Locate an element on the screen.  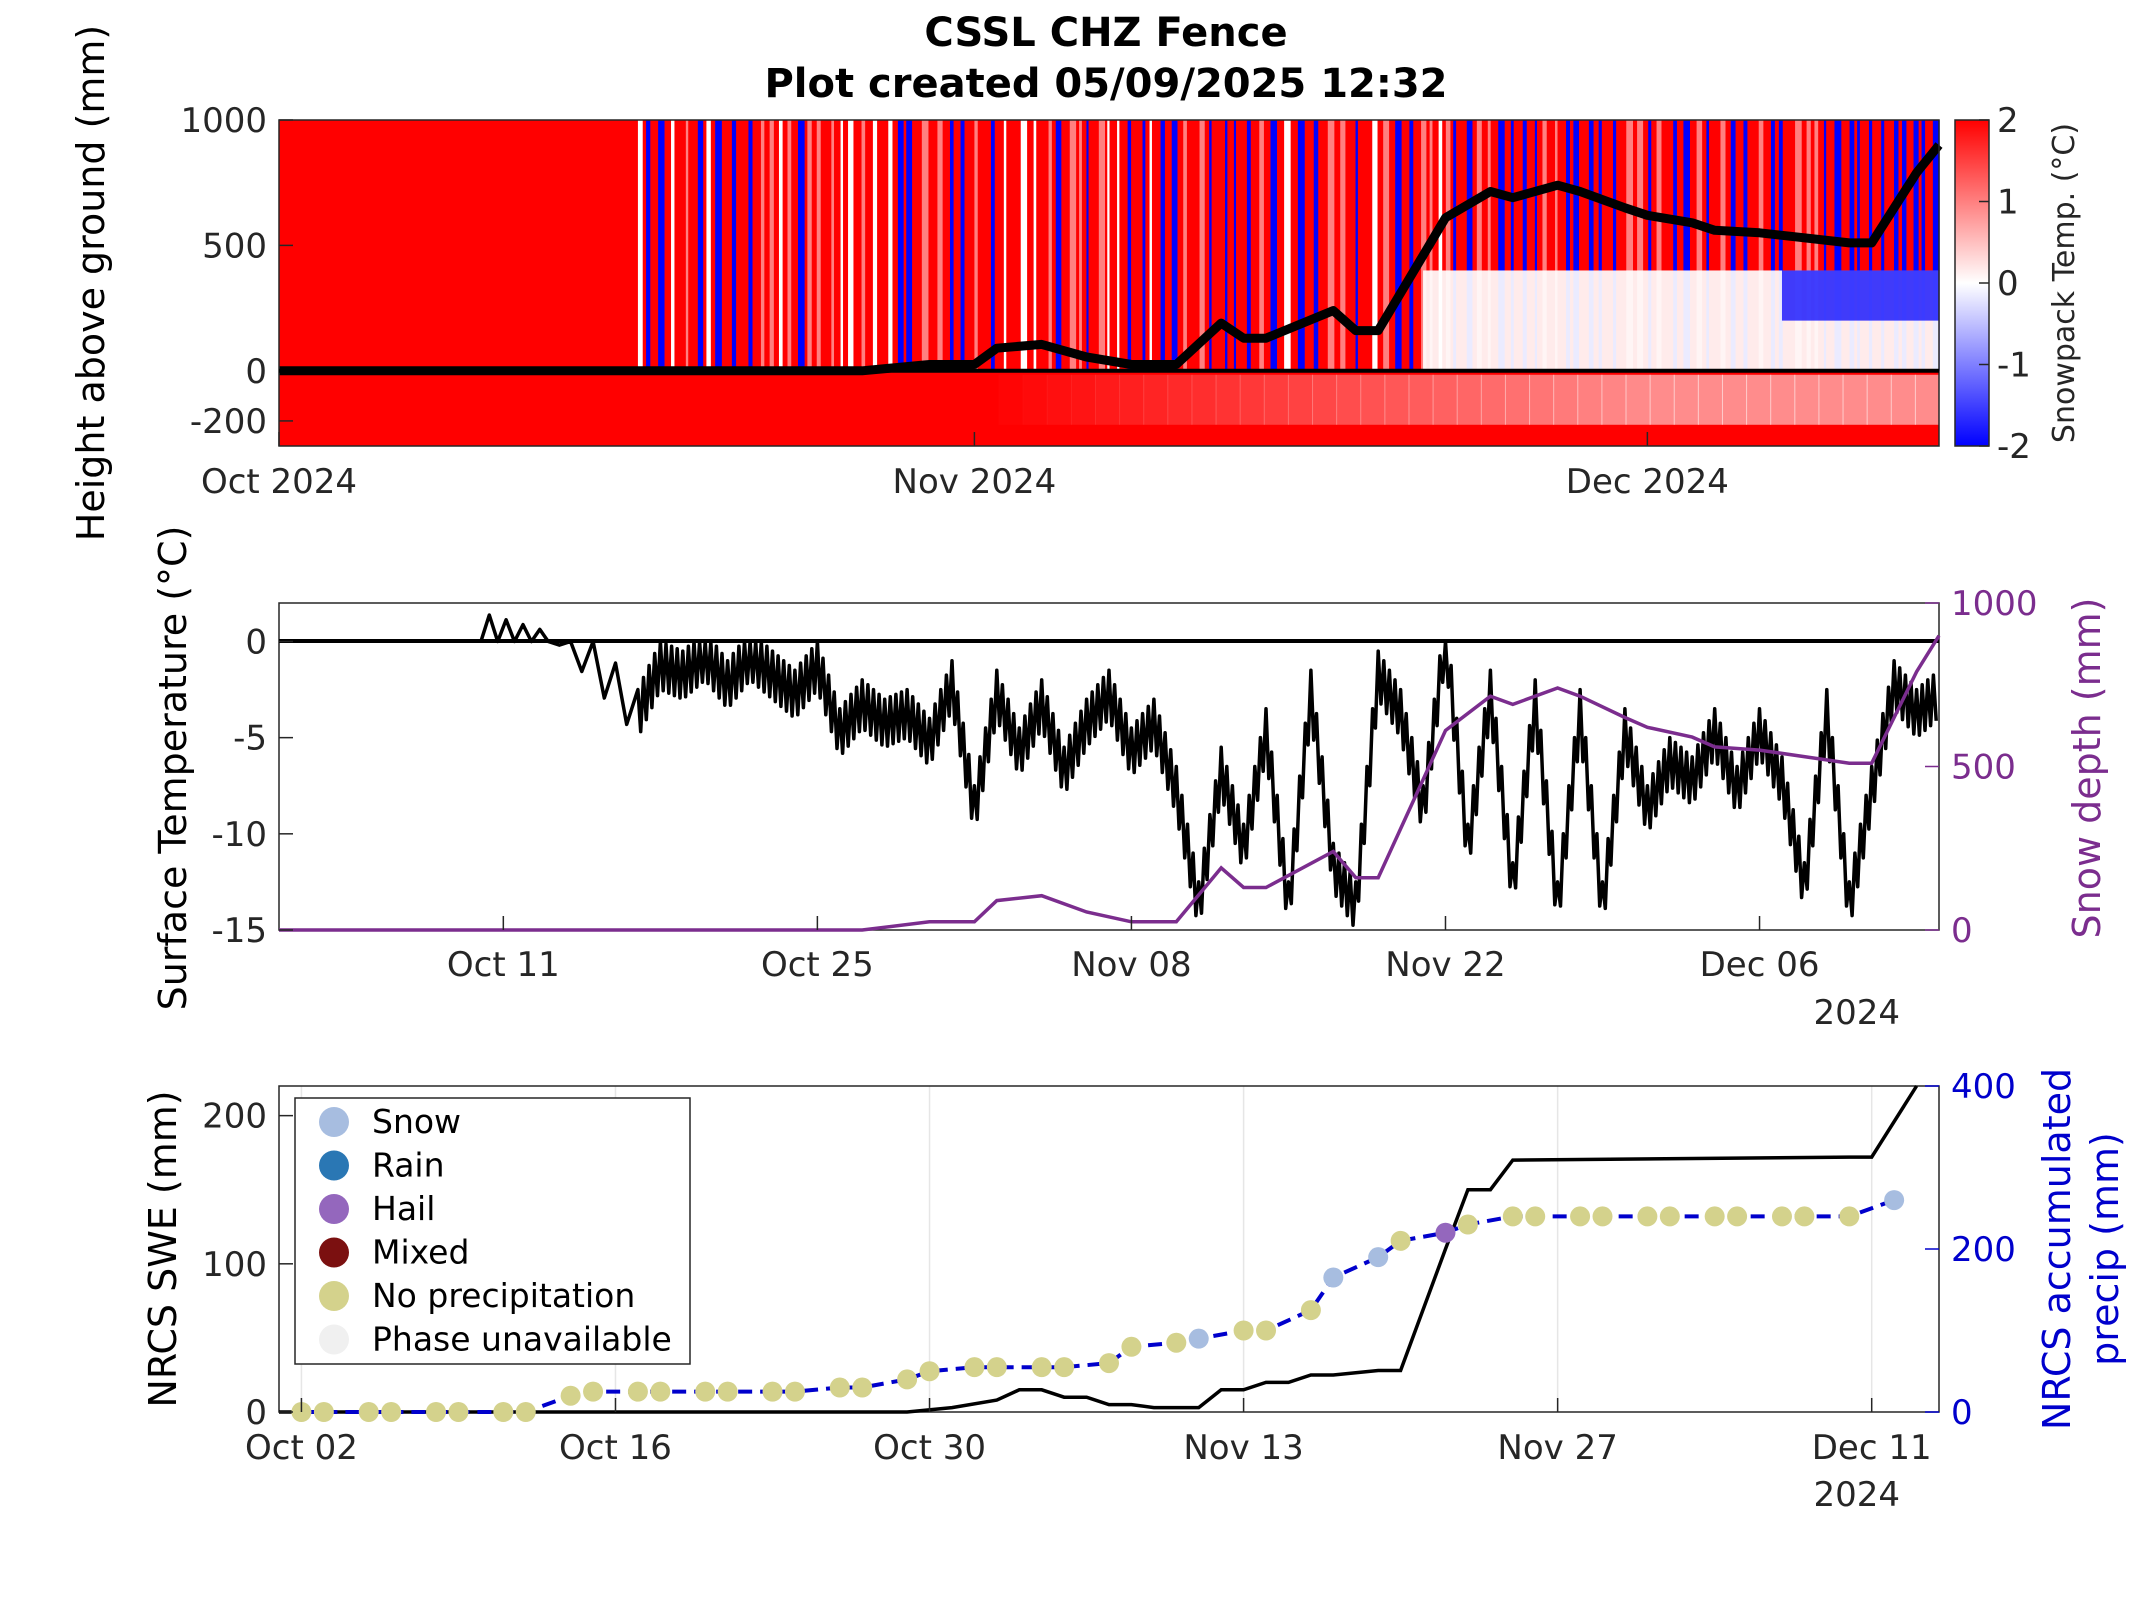
swe-y-tick-label: 100 is located at coordinates (234, 1265).